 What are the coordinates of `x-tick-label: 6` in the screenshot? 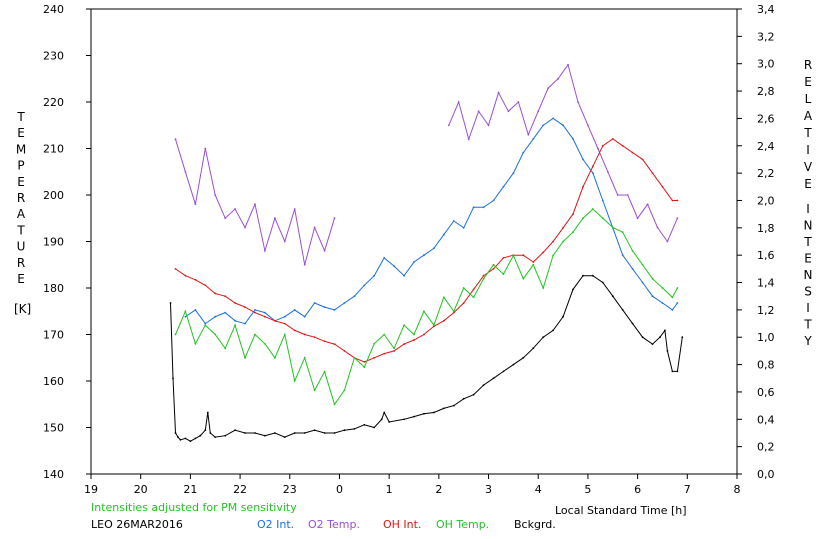 It's located at (637, 489).